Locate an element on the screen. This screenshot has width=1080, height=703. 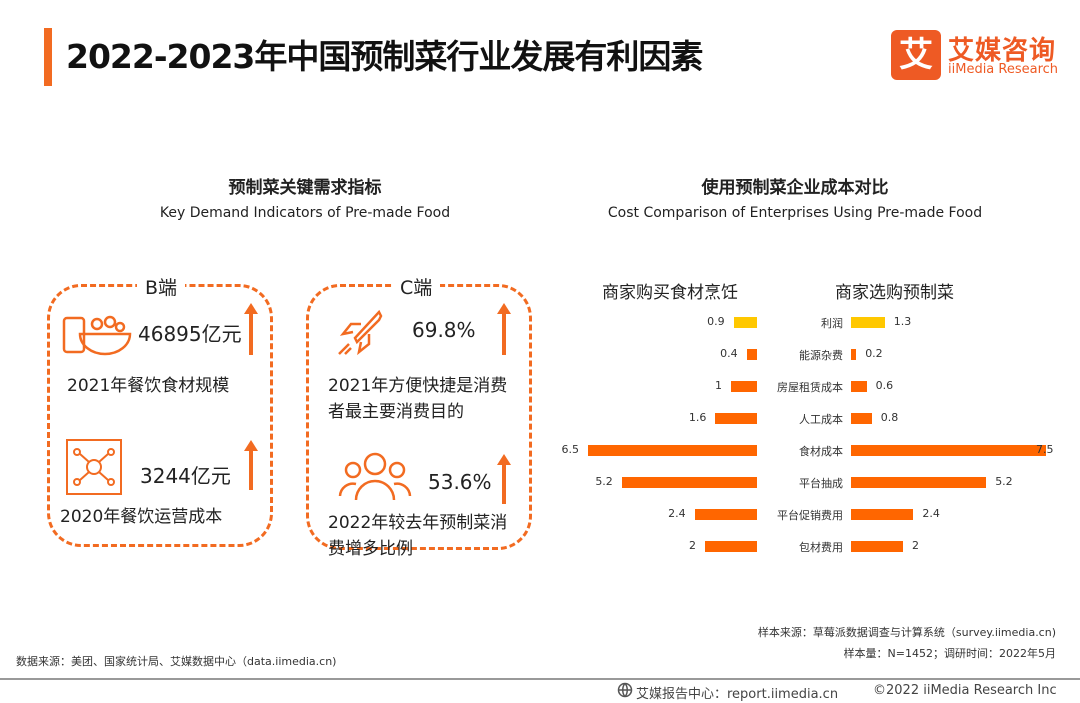
title-accent-bar is located at coordinates (48, 57).